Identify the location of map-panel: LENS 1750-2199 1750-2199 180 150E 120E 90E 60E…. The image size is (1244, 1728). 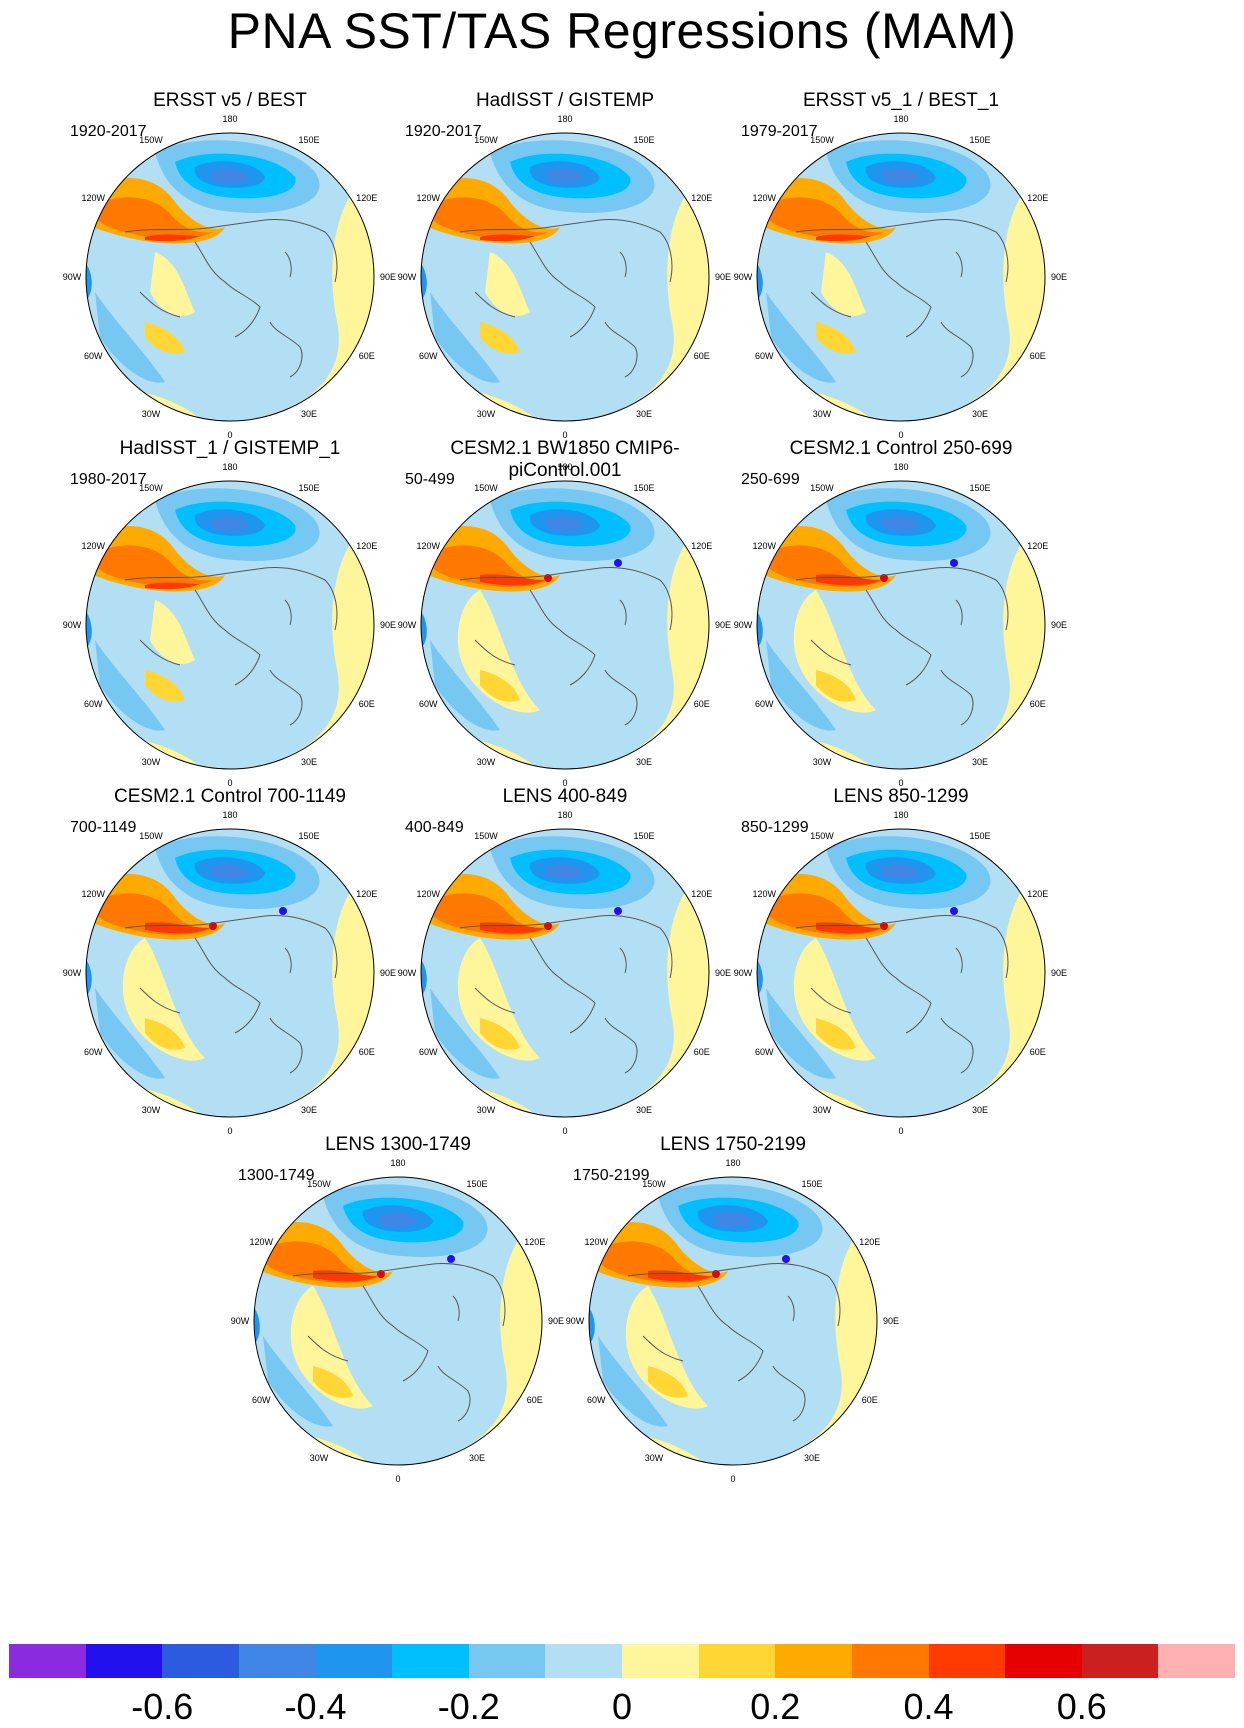
(733, 1314).